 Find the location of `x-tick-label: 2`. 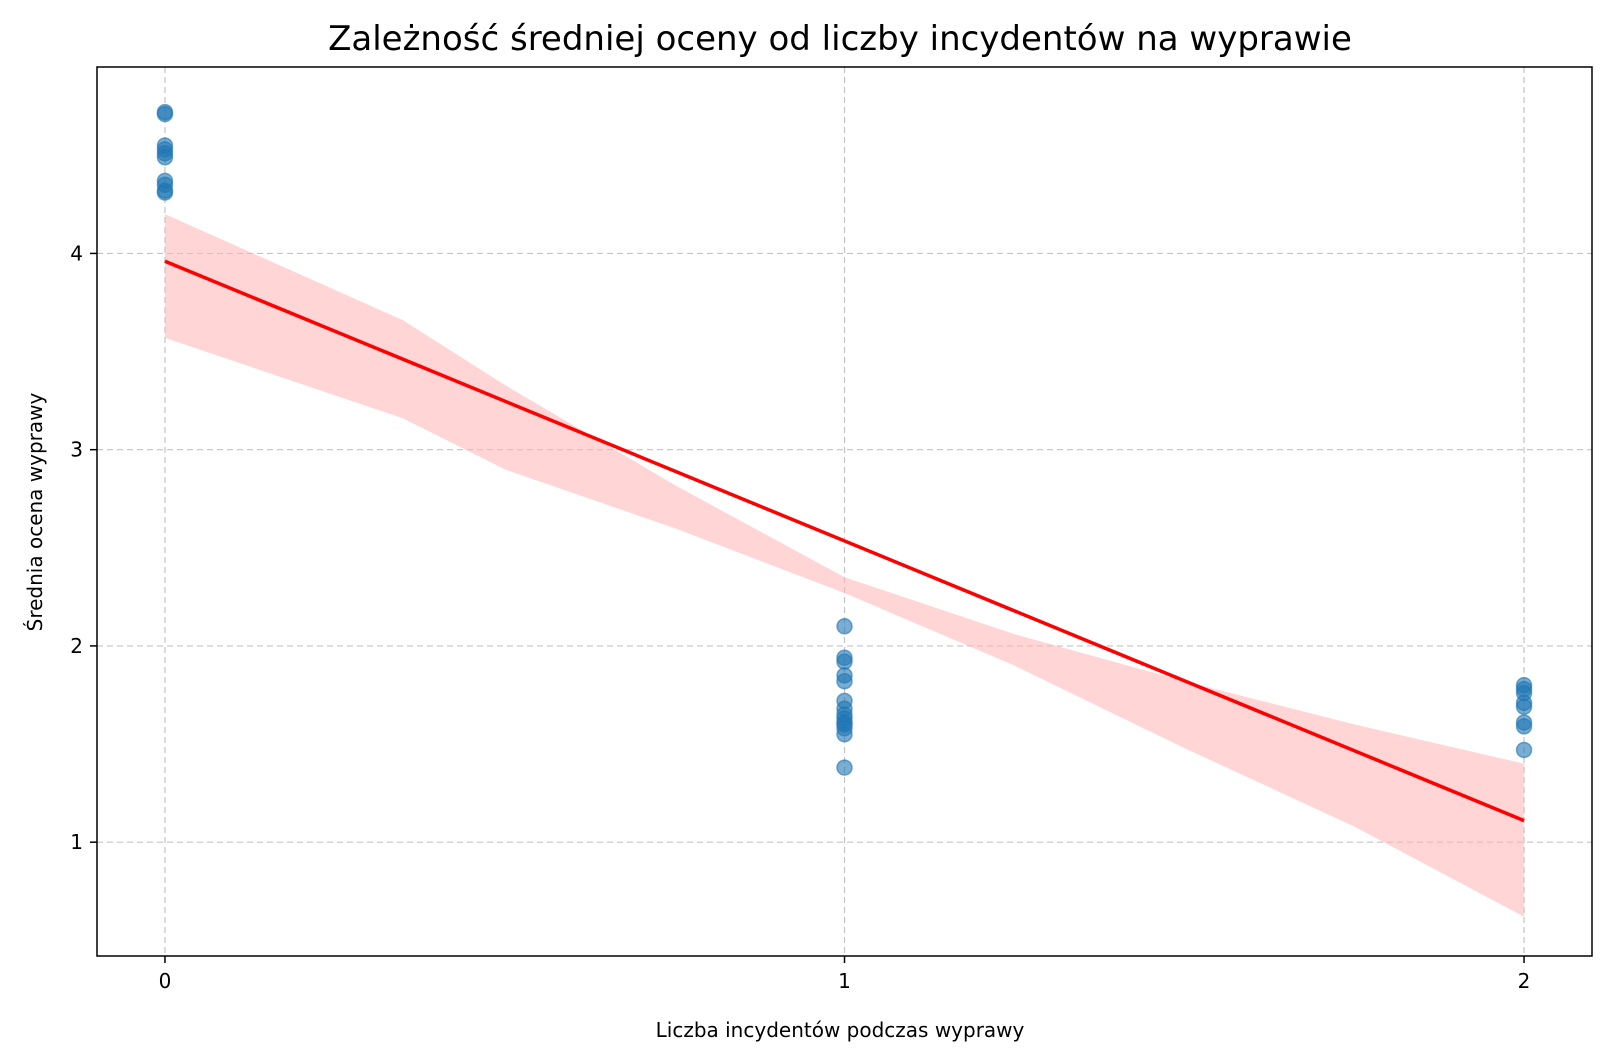

x-tick-label: 2 is located at coordinates (1524, 981).